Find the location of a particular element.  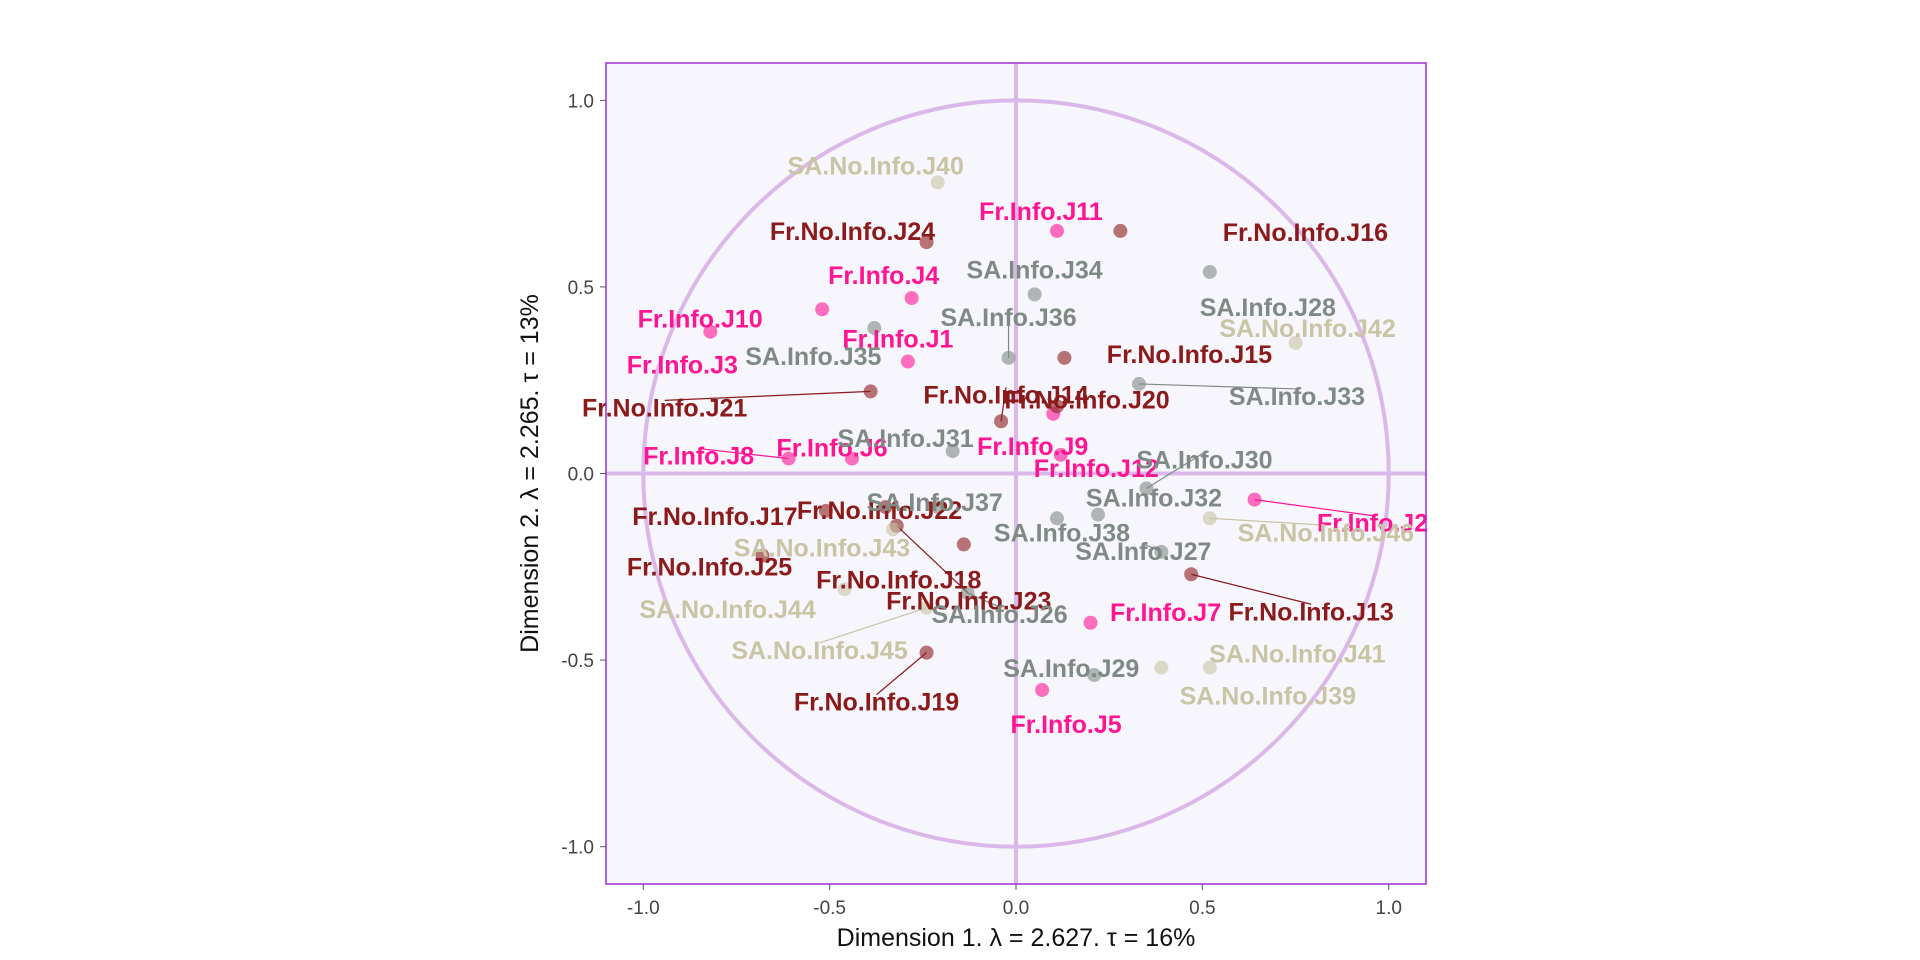

point-fr-no-info-j18 is located at coordinates (963, 544).